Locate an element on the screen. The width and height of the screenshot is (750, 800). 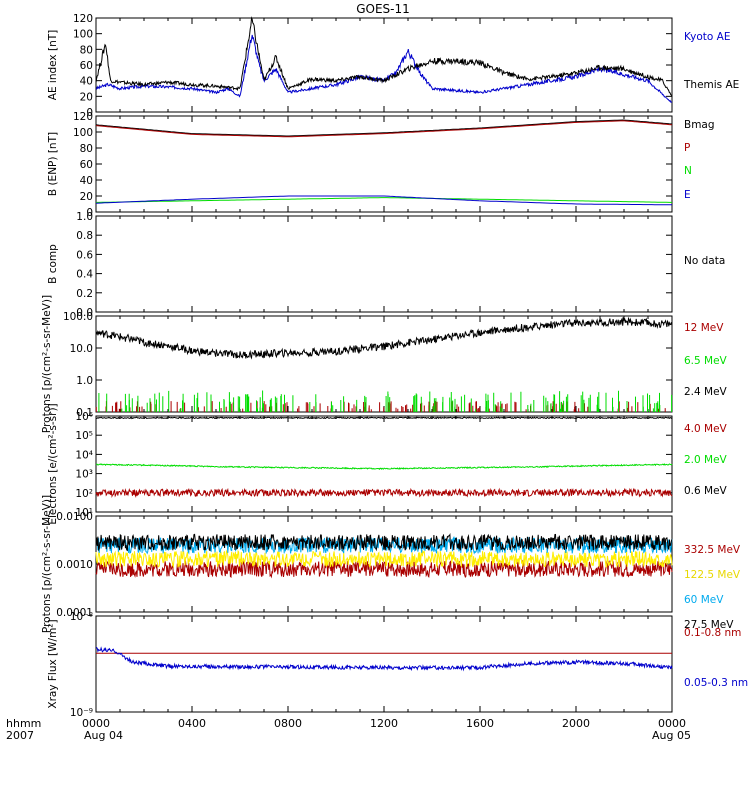
series-4-0-mev is located at coordinates (384, 492).